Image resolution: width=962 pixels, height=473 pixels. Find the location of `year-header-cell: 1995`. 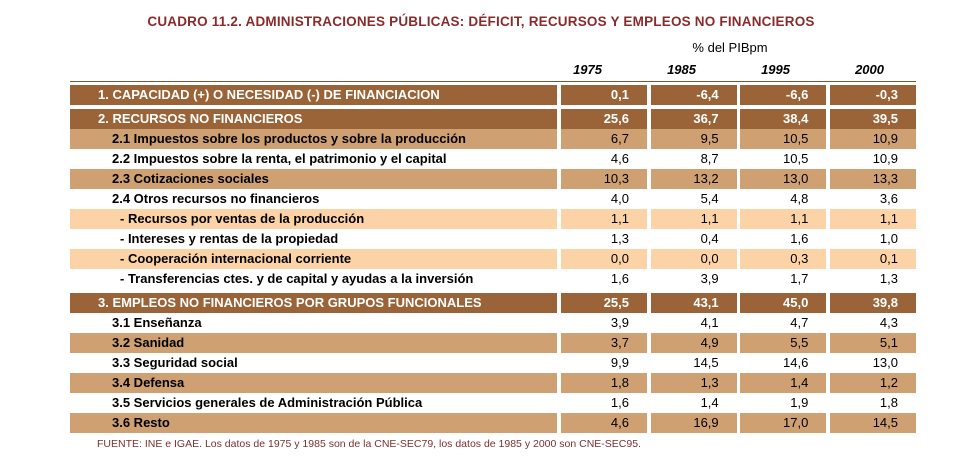

year-header-cell: 1995 is located at coordinates (775, 69).